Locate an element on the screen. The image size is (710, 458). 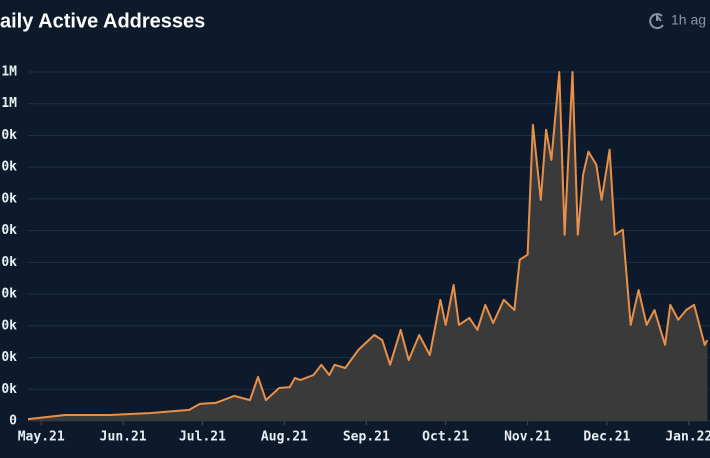
refresh-arc is located at coordinates (656, 21).